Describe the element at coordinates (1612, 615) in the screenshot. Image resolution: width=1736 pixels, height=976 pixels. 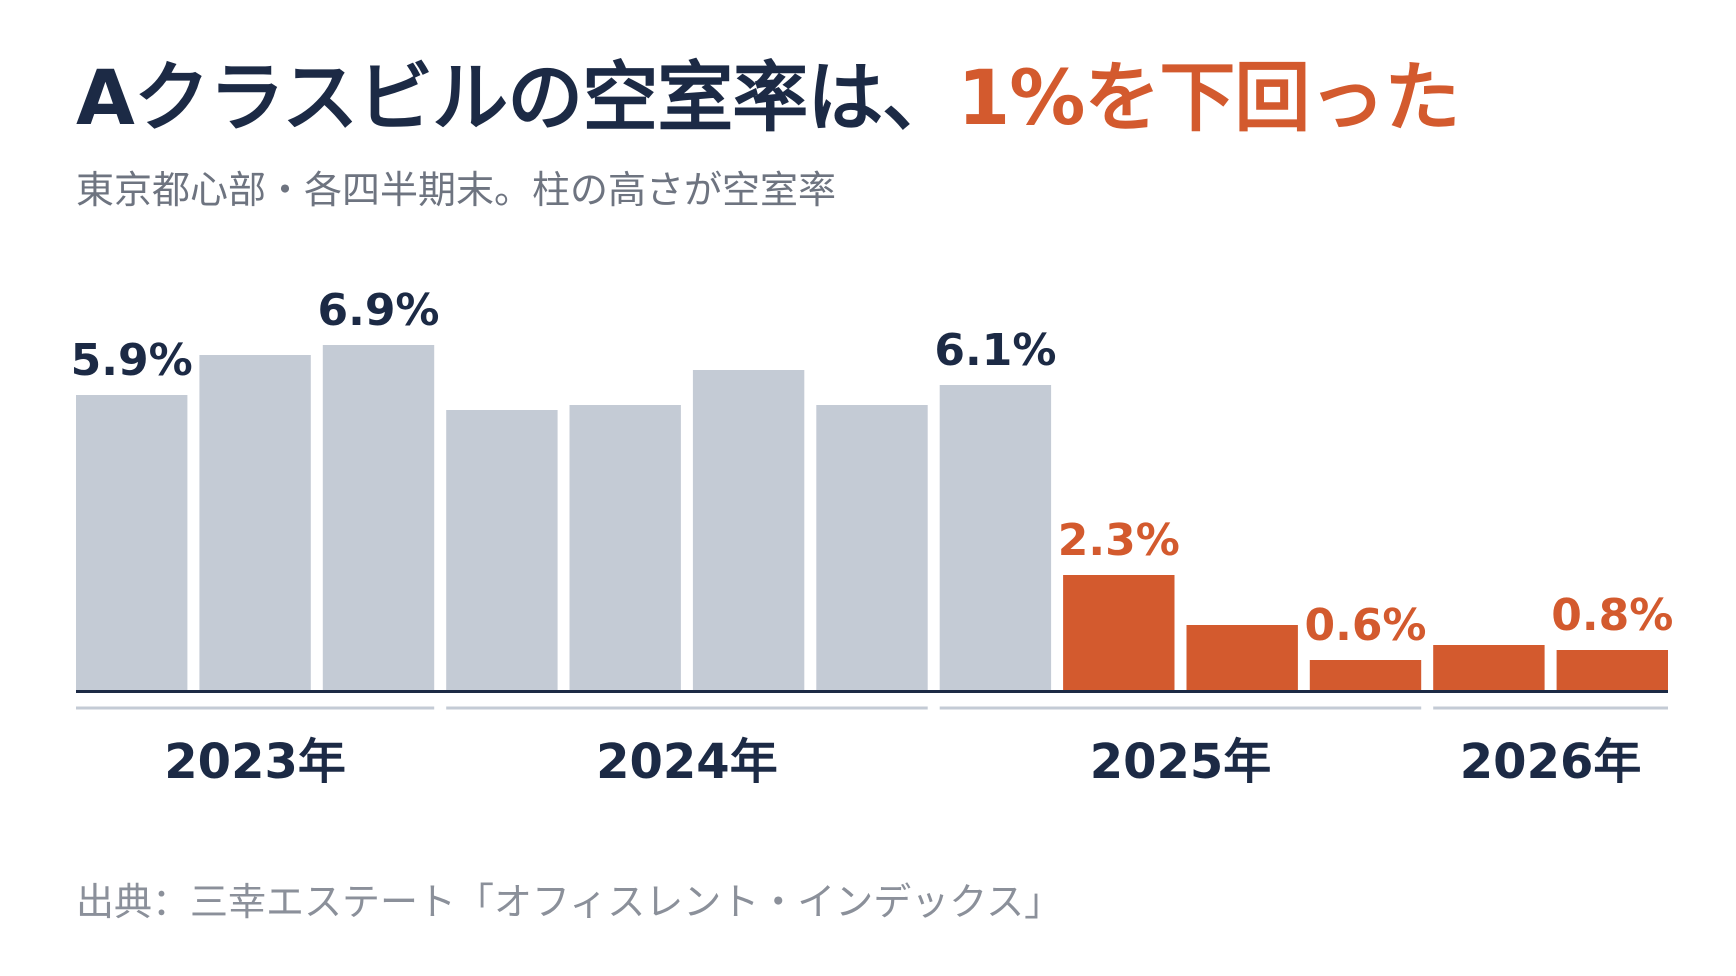
I see `bar-value-label-13: 0.8%` at that location.